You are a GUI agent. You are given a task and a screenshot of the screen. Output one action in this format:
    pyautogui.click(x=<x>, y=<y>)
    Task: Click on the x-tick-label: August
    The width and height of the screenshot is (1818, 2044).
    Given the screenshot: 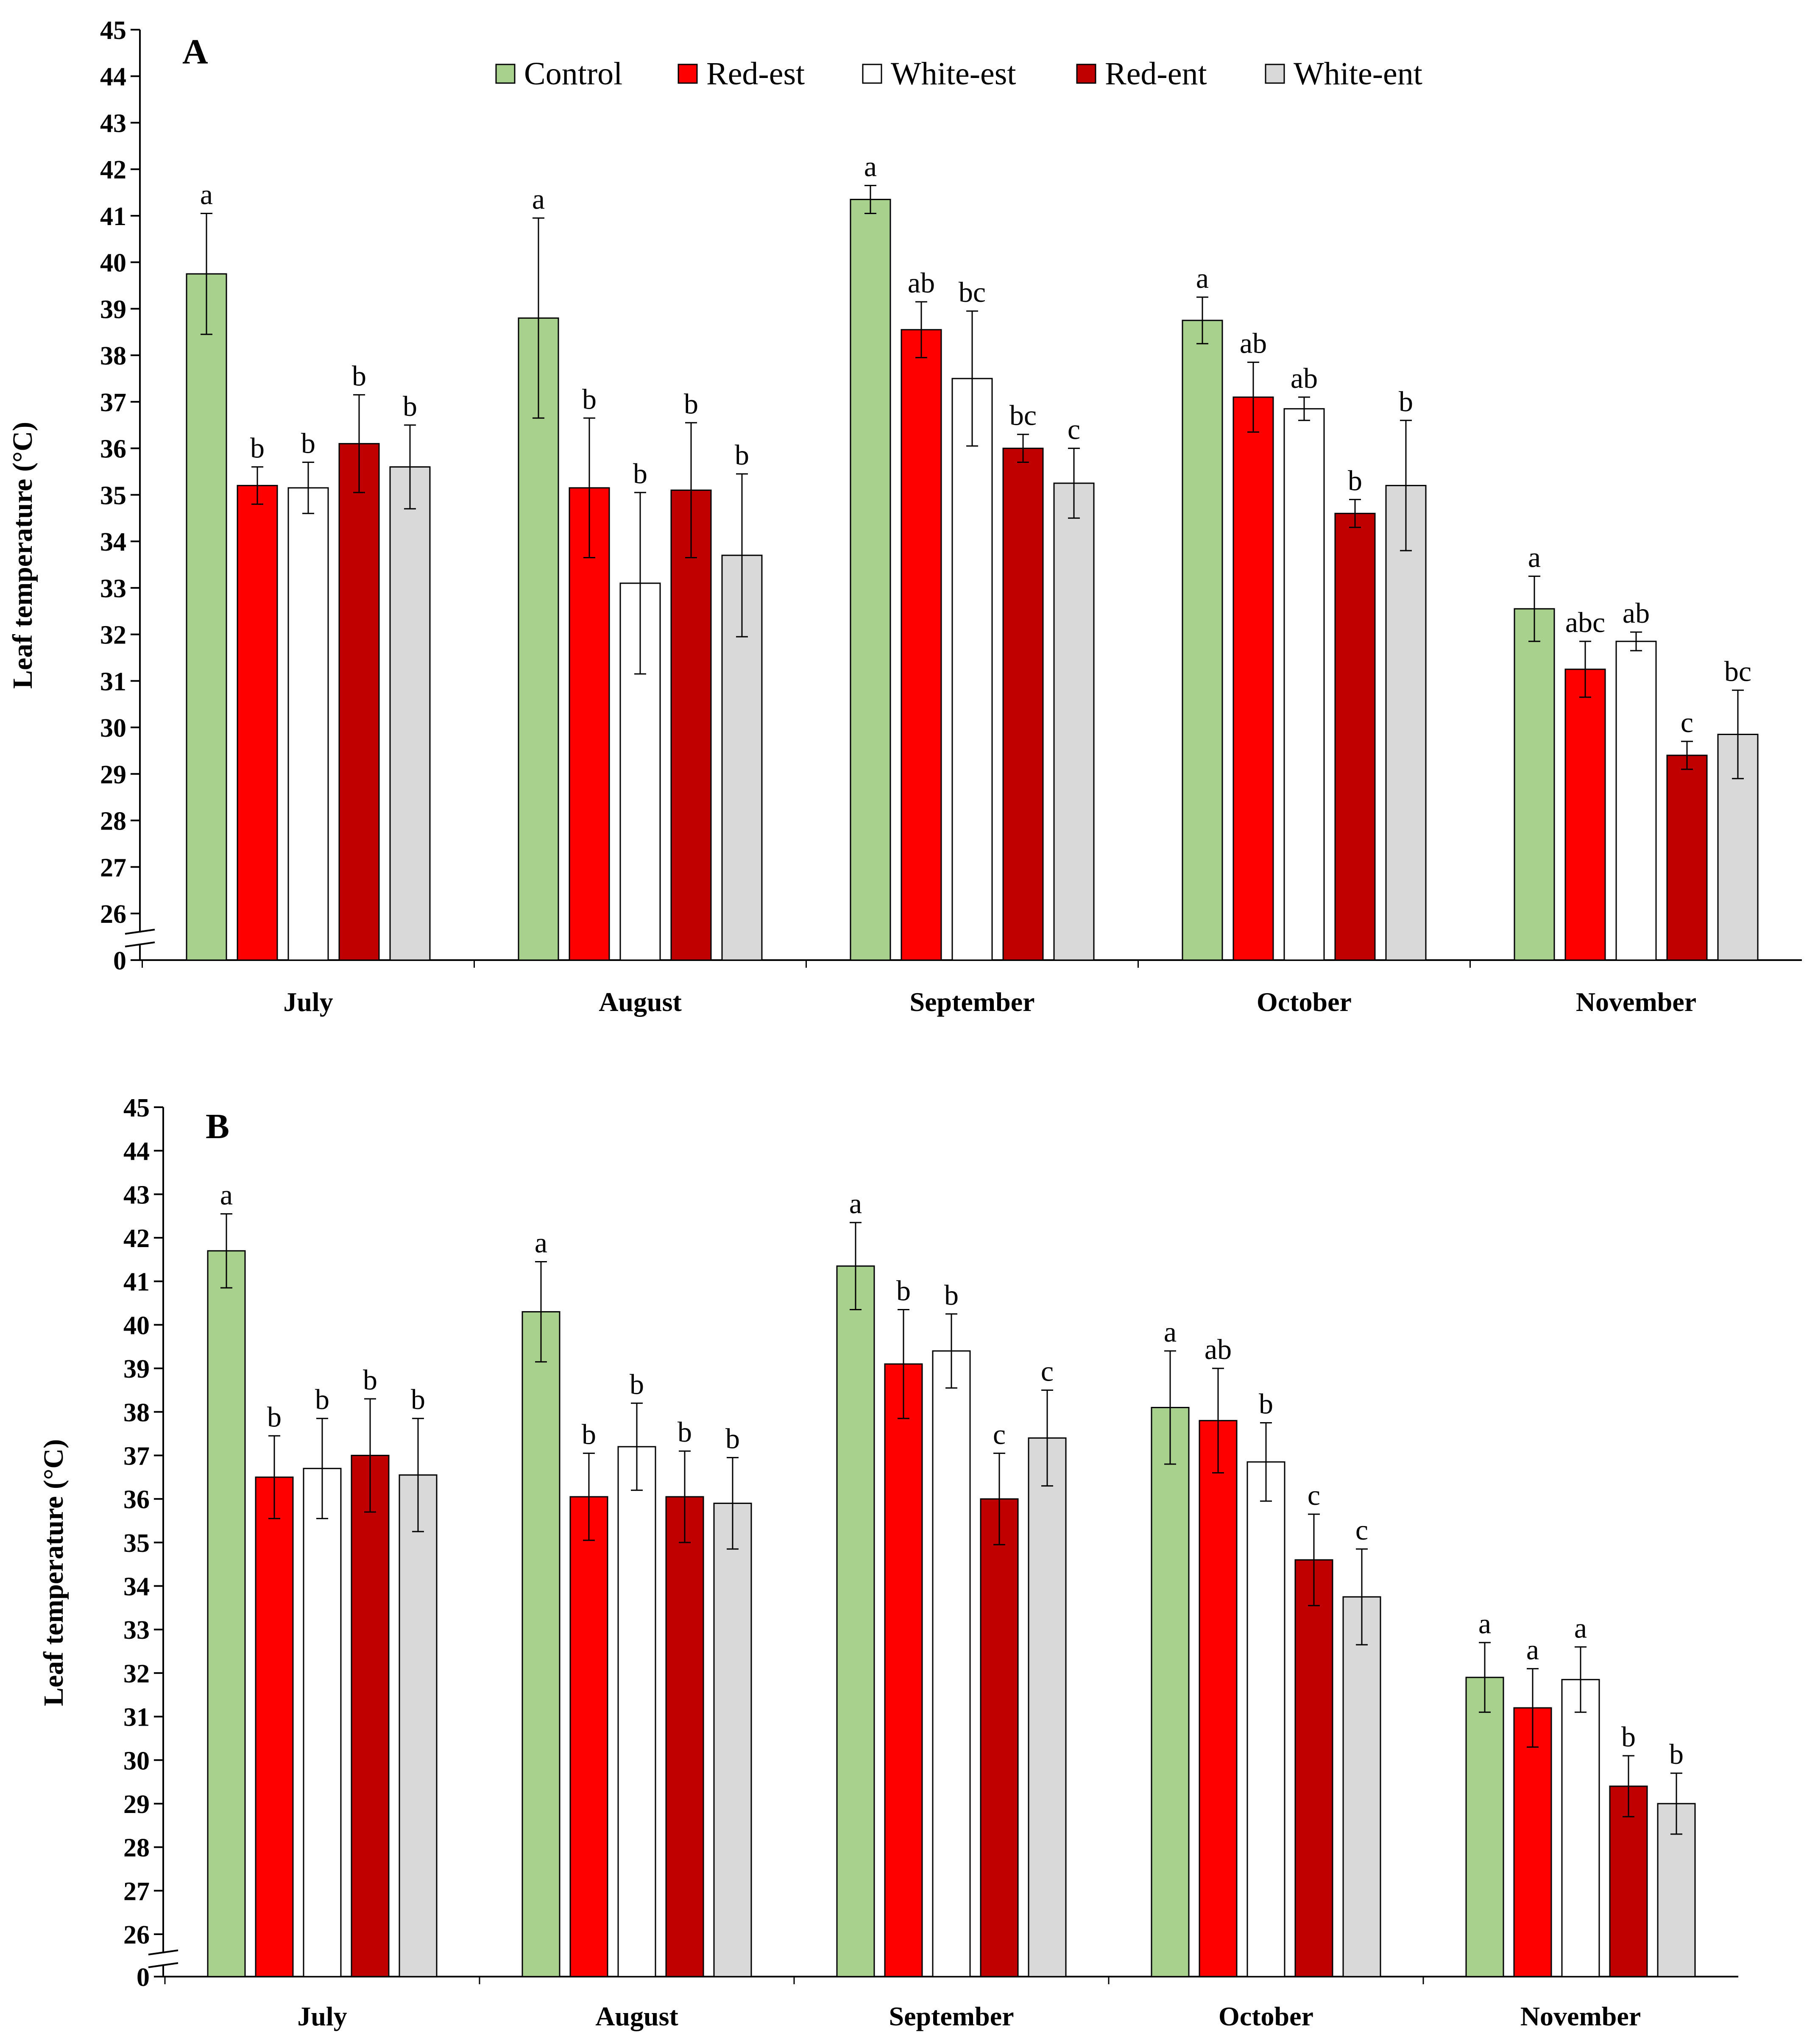 What is the action you would take?
    pyautogui.click(x=640, y=1002)
    